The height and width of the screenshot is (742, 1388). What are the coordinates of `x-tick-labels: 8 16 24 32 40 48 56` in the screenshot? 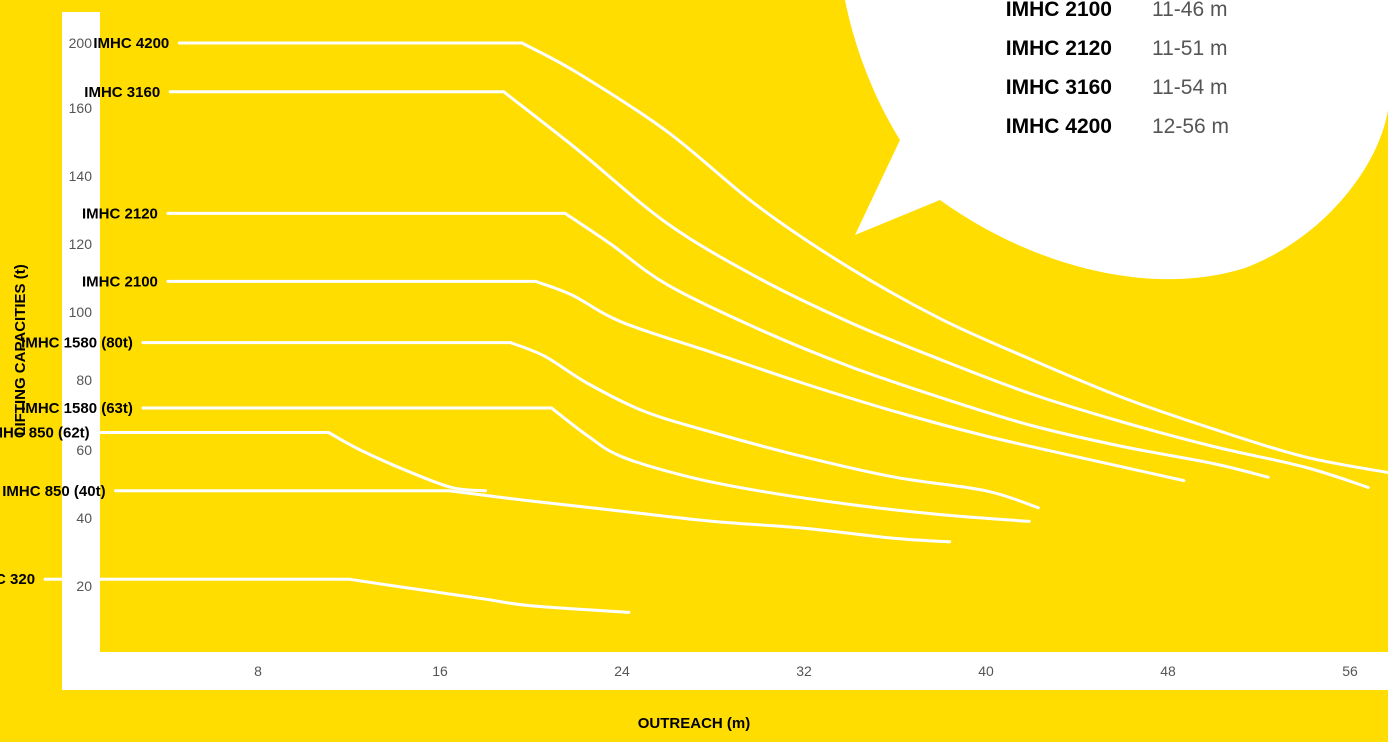 It's located at (806, 671).